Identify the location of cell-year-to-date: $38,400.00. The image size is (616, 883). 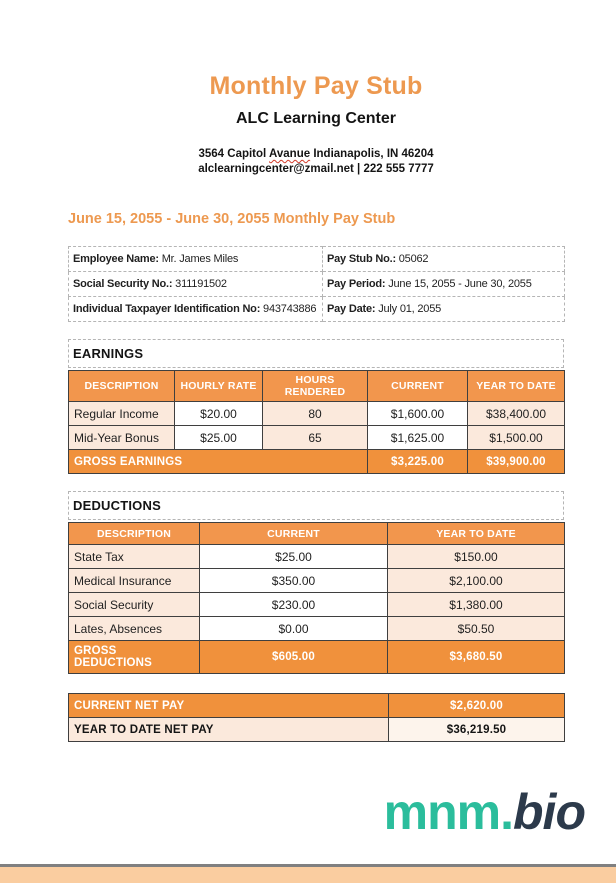
(516, 413).